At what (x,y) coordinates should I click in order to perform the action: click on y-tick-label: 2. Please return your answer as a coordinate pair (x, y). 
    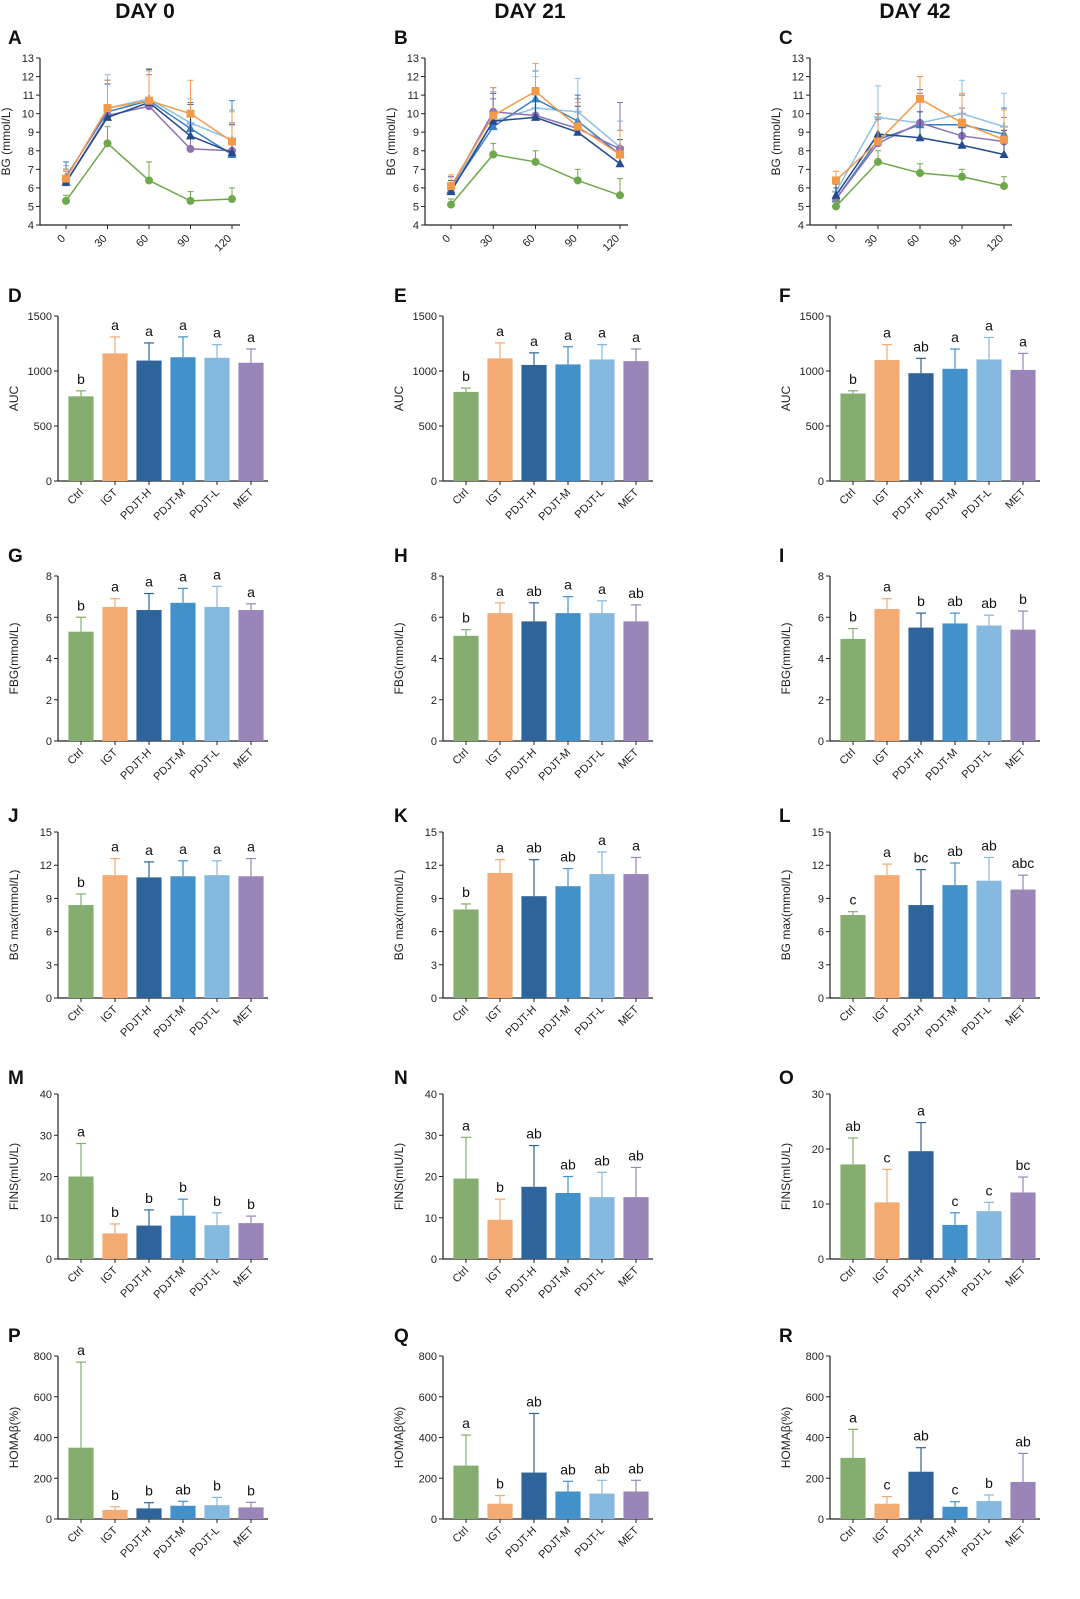
    Looking at the image, I should click on (434, 701).